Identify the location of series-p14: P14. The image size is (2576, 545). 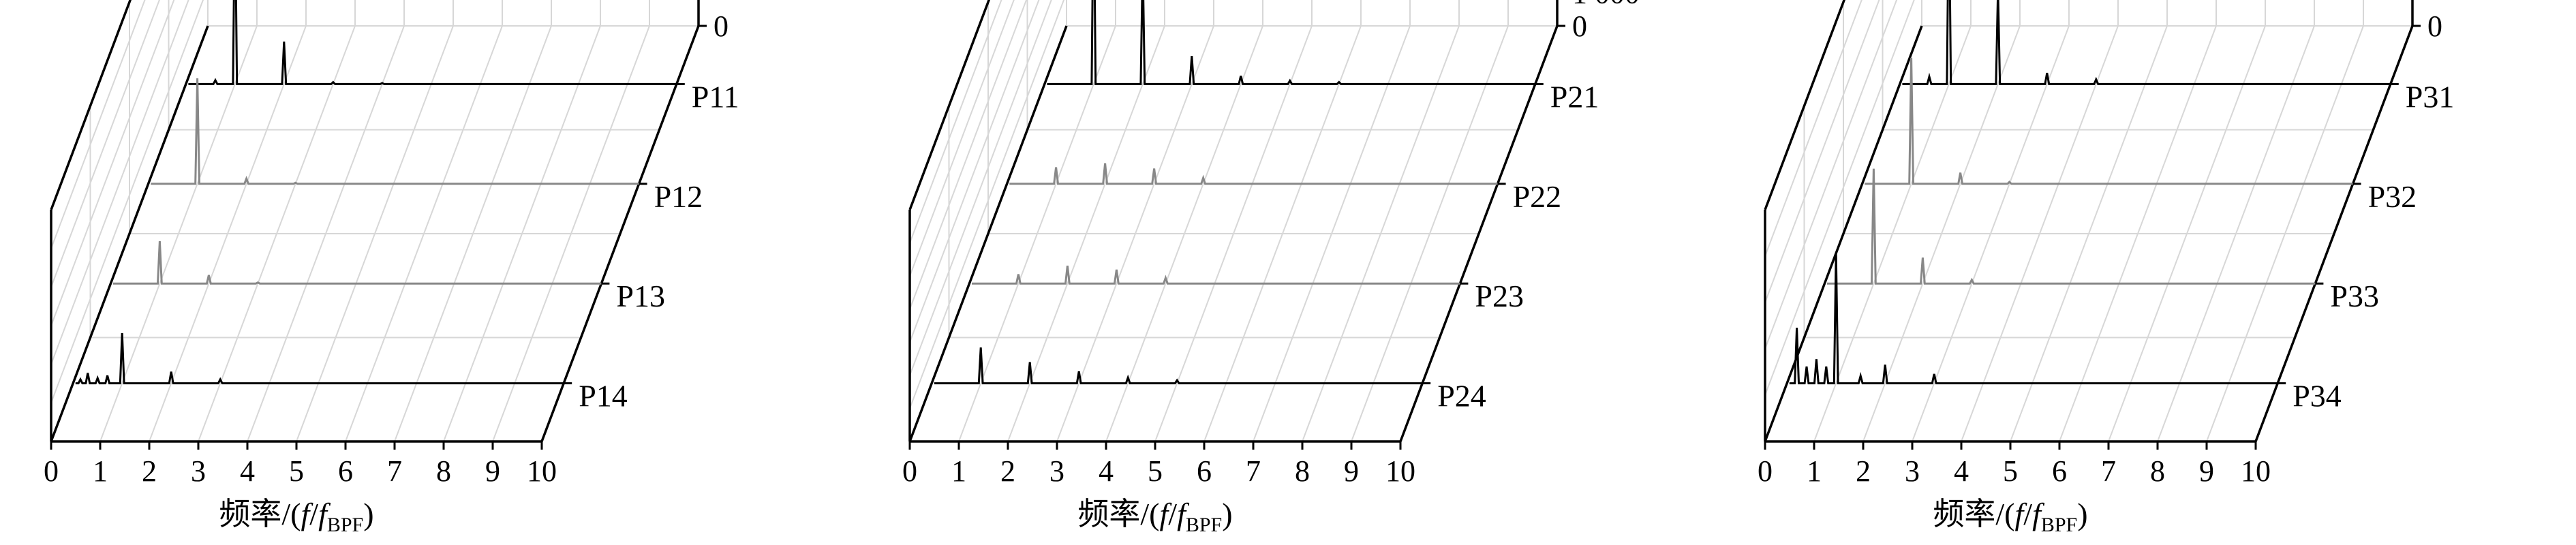
(351, 373).